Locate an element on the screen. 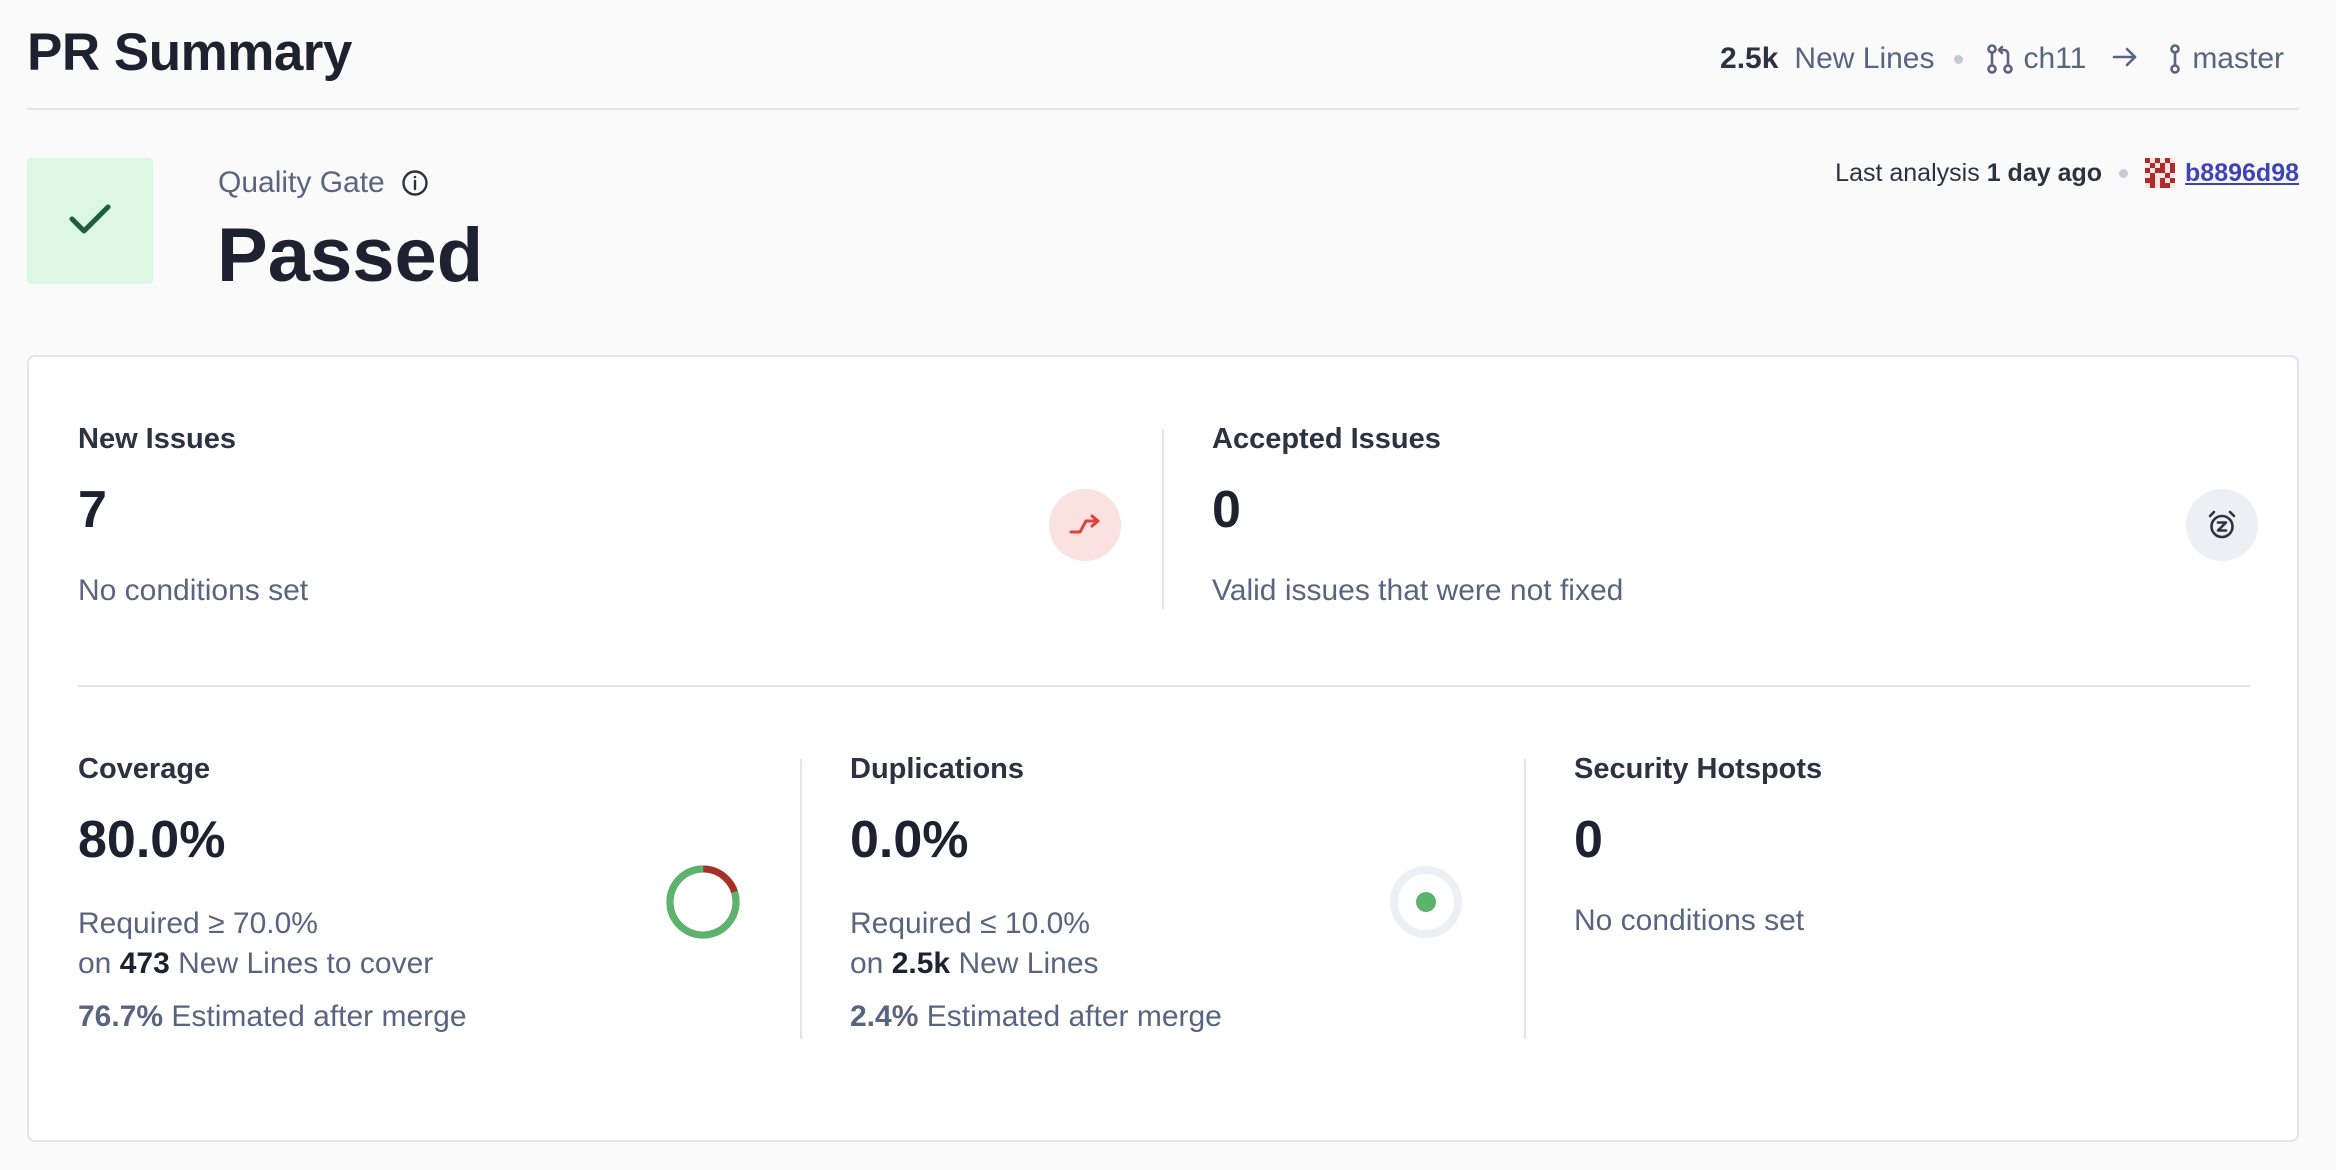  snooze-alarm-icon is located at coordinates (2222, 525).